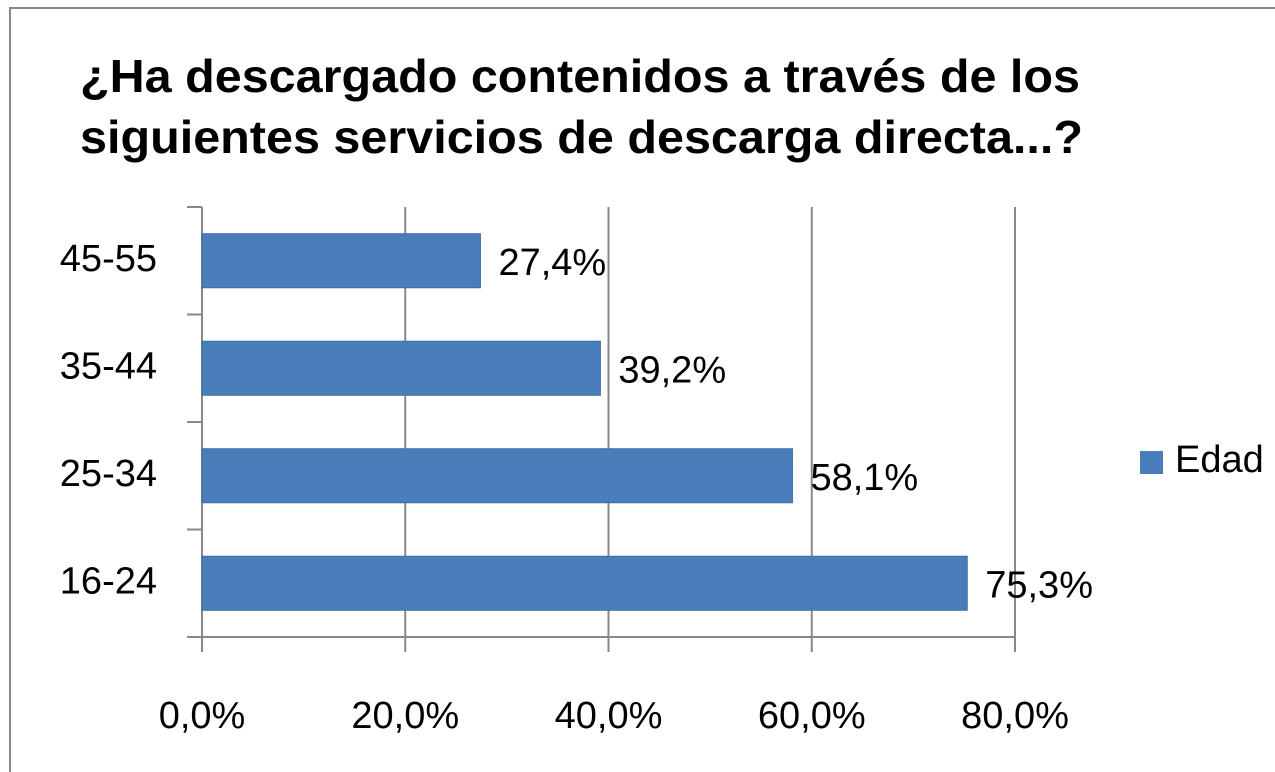 This screenshot has height=772, width=1275. What do you see at coordinates (108, 366) in the screenshot?
I see `y-tick-label: 35-44` at bounding box center [108, 366].